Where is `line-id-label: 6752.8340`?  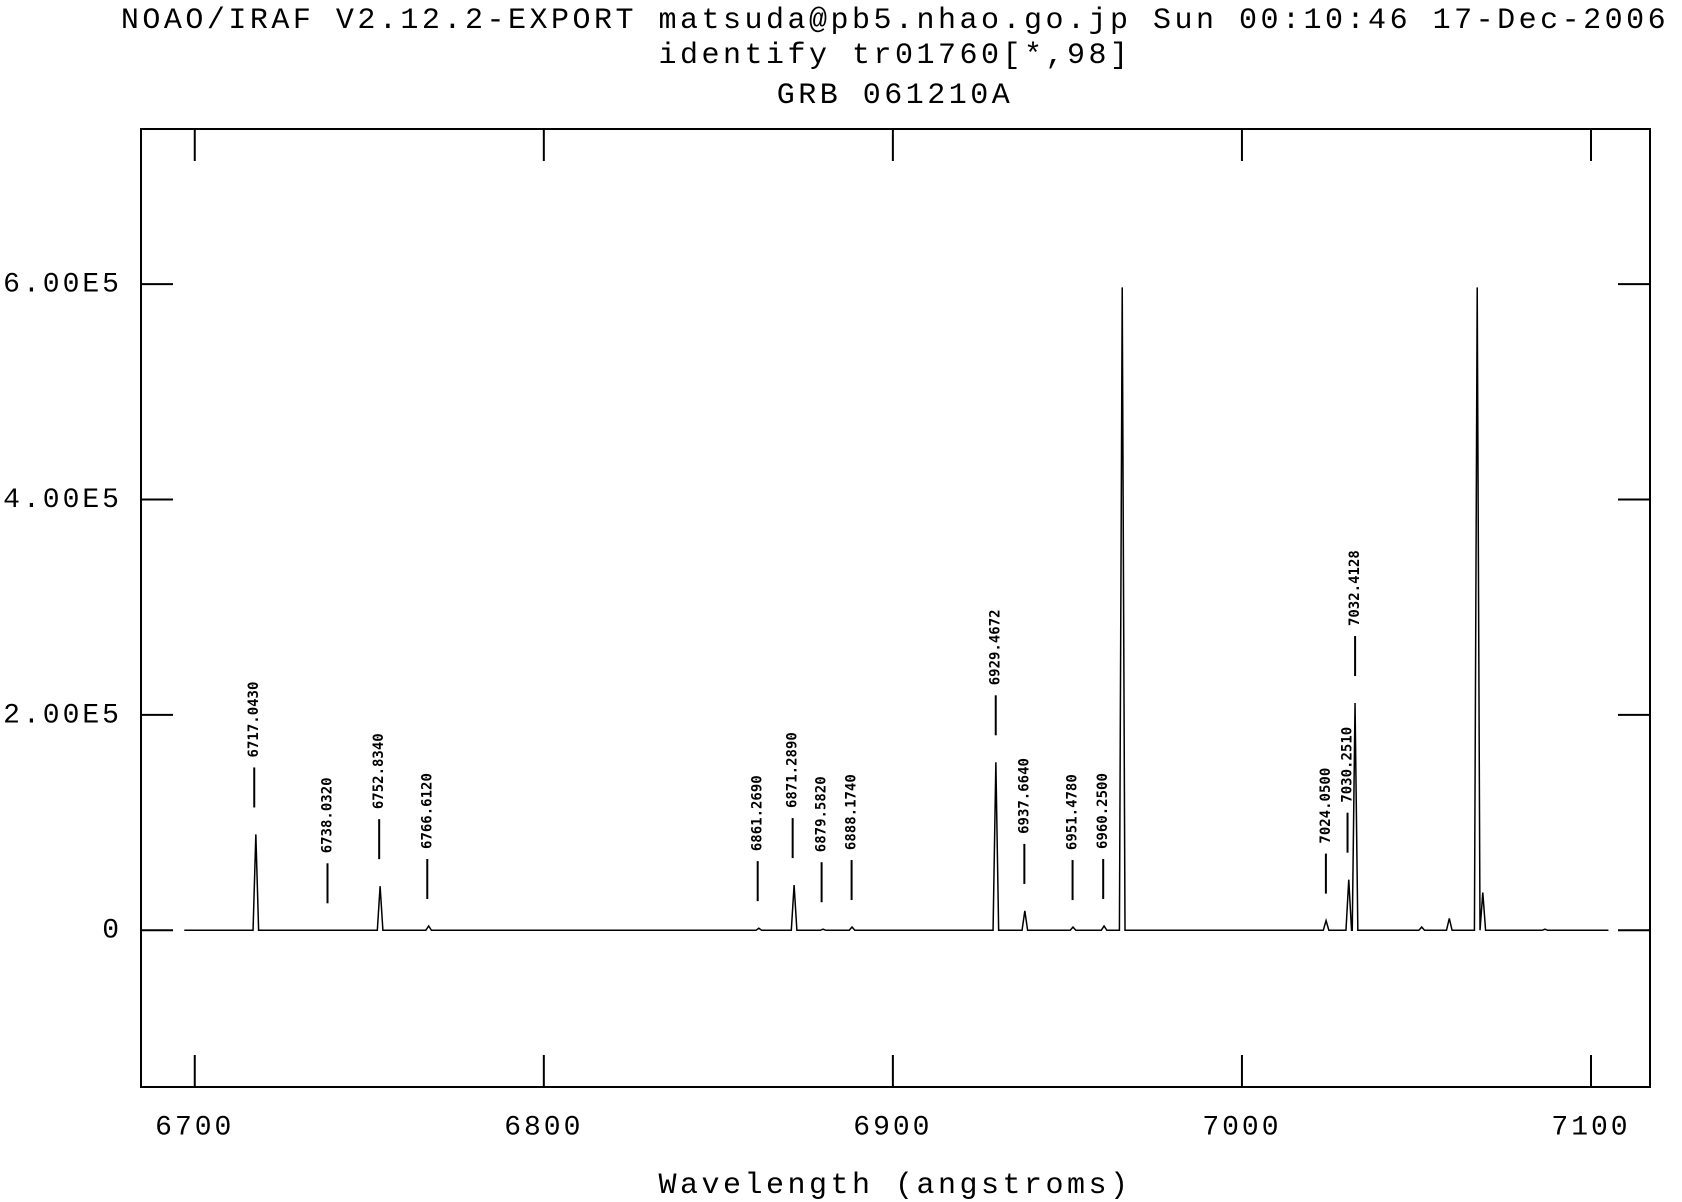
line-id-label: 6752.8340 is located at coordinates (379, 771).